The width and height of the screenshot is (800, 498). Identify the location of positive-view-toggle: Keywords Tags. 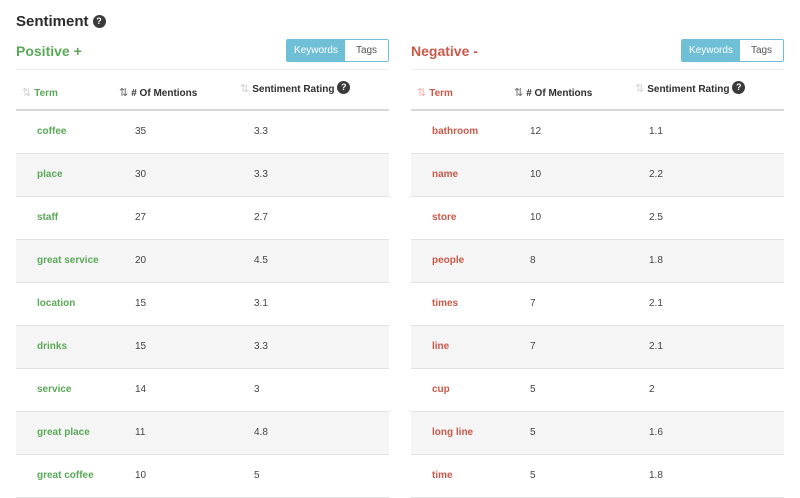
(337, 50).